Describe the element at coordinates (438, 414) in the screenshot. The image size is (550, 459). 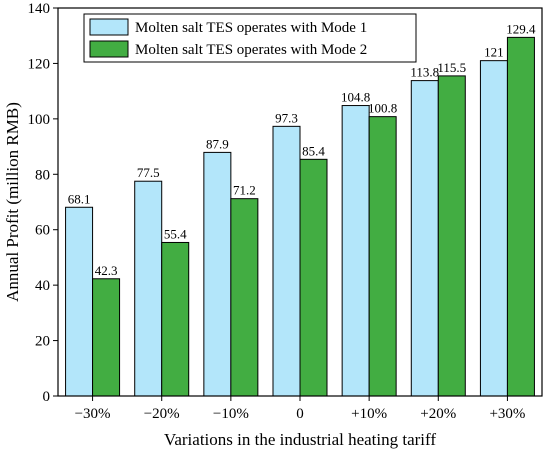
I see `x-tick-label: +20%` at that location.